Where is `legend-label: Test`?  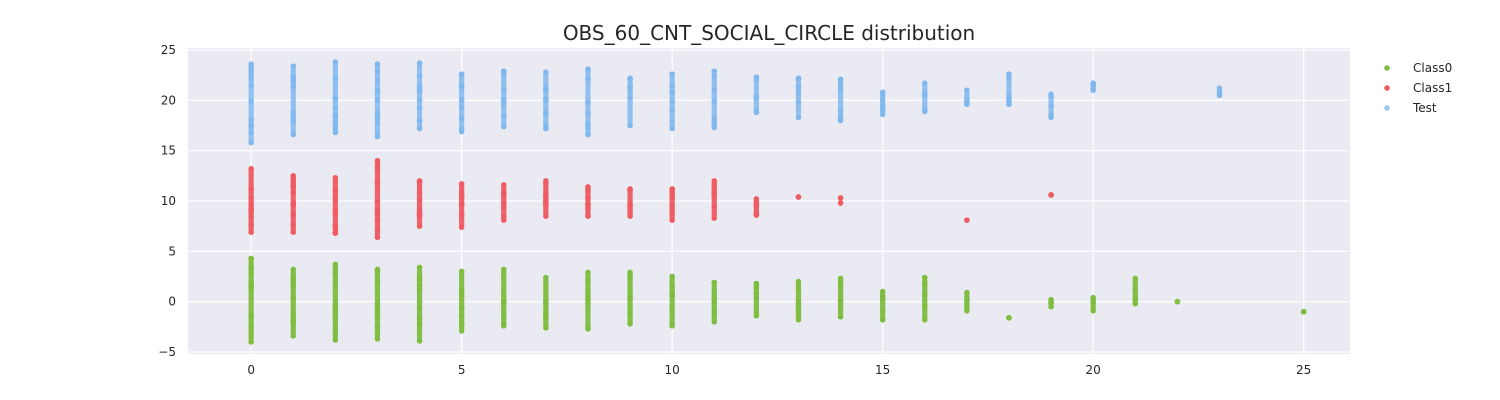 legend-label: Test is located at coordinates (1424, 108).